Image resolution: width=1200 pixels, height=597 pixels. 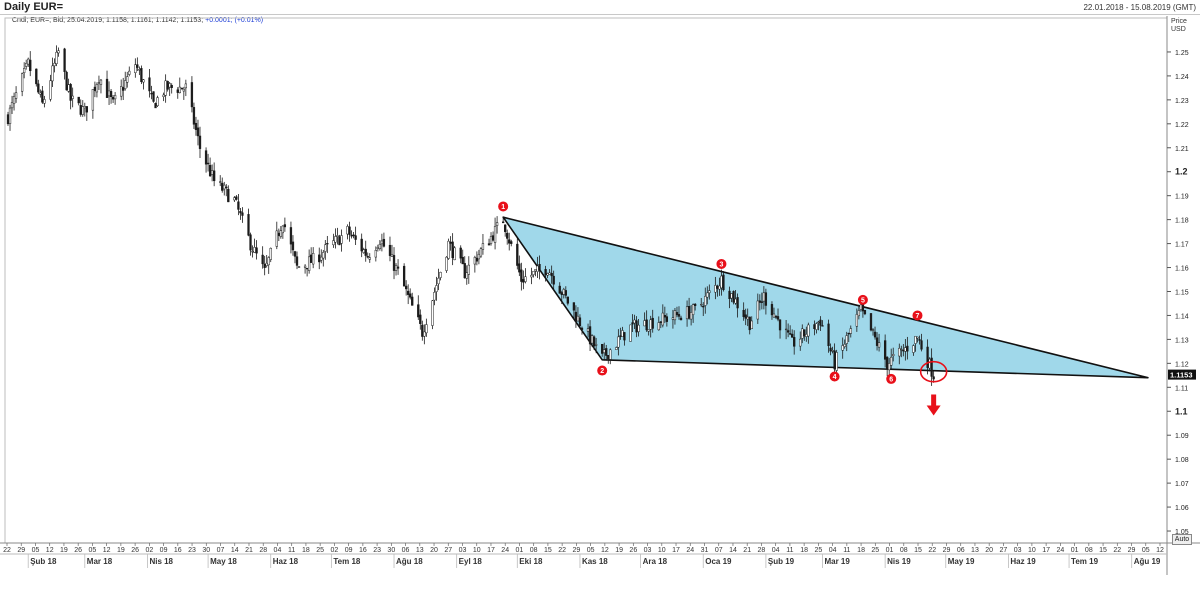 I want to click on auto-scale-button: Auto, so click(x=1182, y=539).